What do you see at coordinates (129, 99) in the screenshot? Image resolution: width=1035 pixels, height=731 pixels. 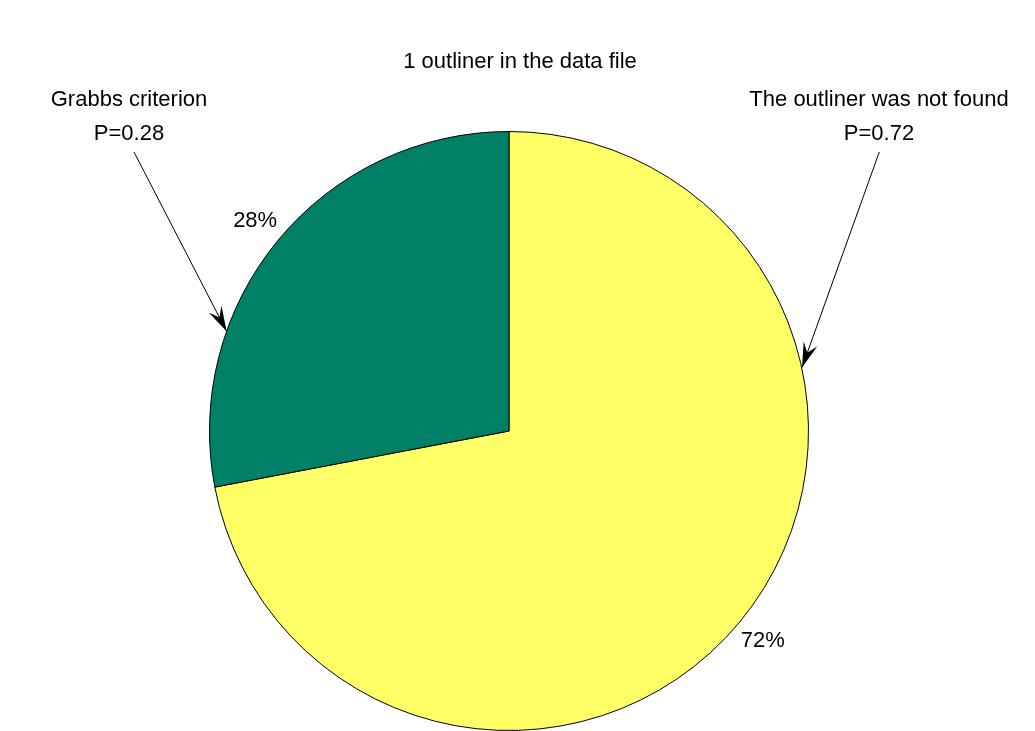 I see `slice-label: Grabbs criterion` at bounding box center [129, 99].